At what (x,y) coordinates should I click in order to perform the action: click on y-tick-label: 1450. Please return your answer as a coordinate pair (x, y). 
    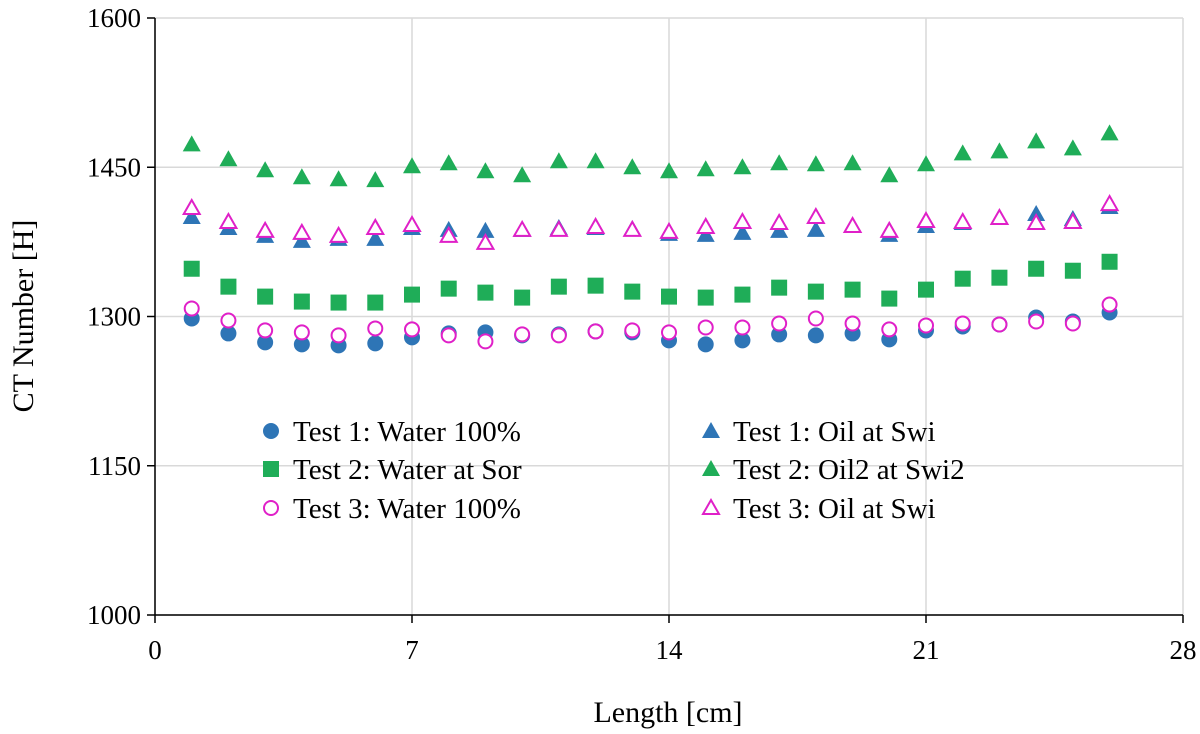
    Looking at the image, I should click on (114, 167).